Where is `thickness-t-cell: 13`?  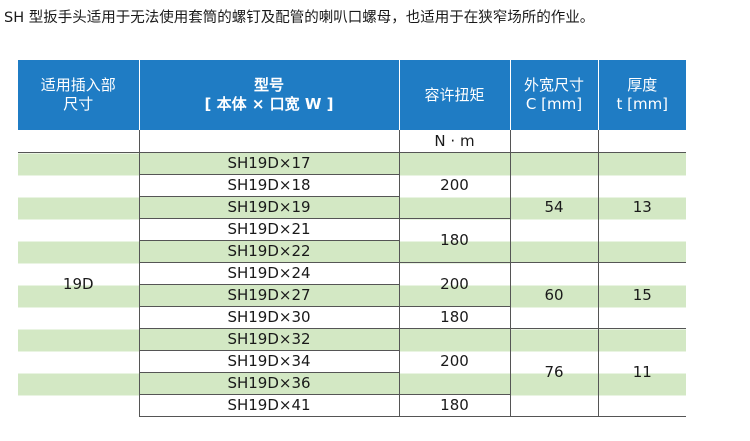 thickness-t-cell: 13 is located at coordinates (642, 207).